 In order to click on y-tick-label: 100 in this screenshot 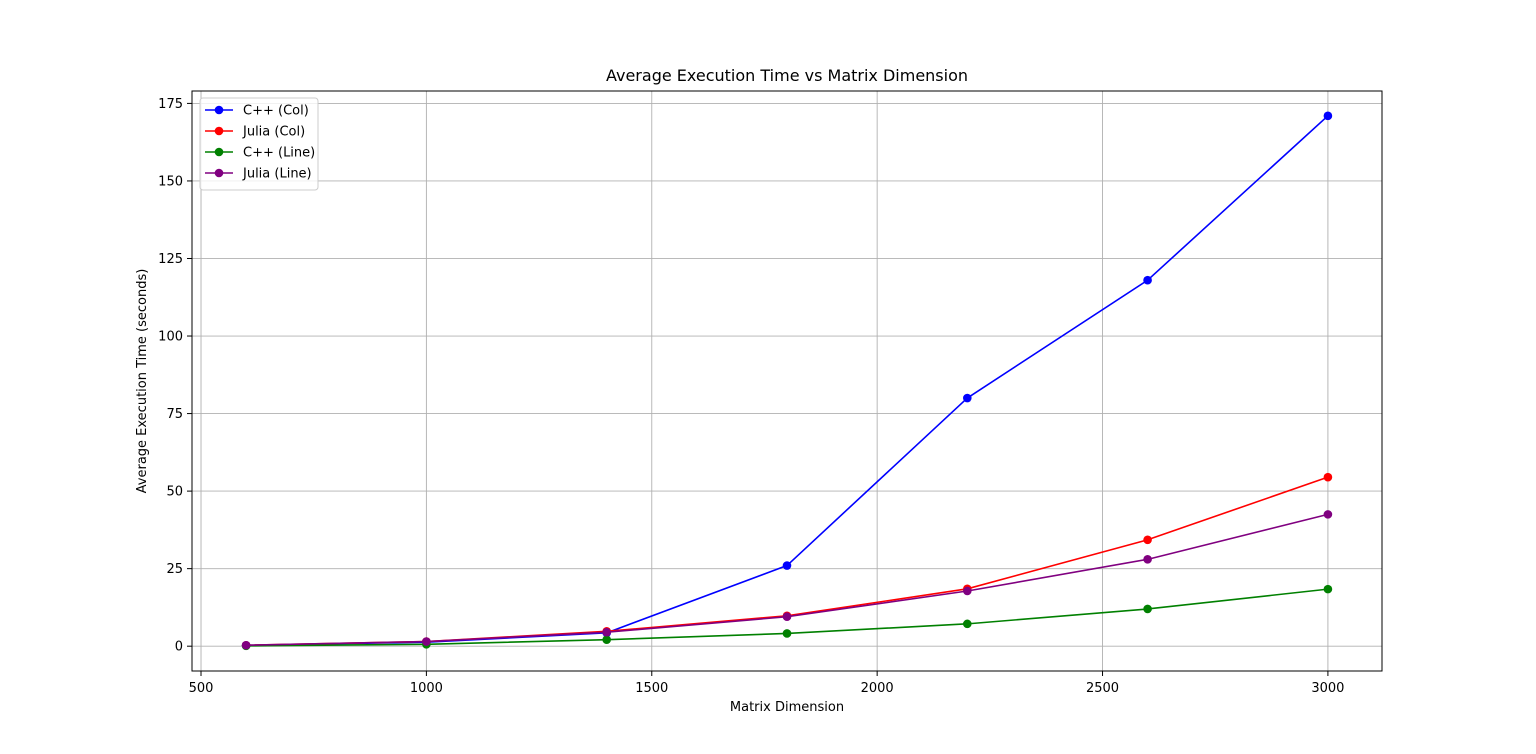, I will do `click(170, 337)`.